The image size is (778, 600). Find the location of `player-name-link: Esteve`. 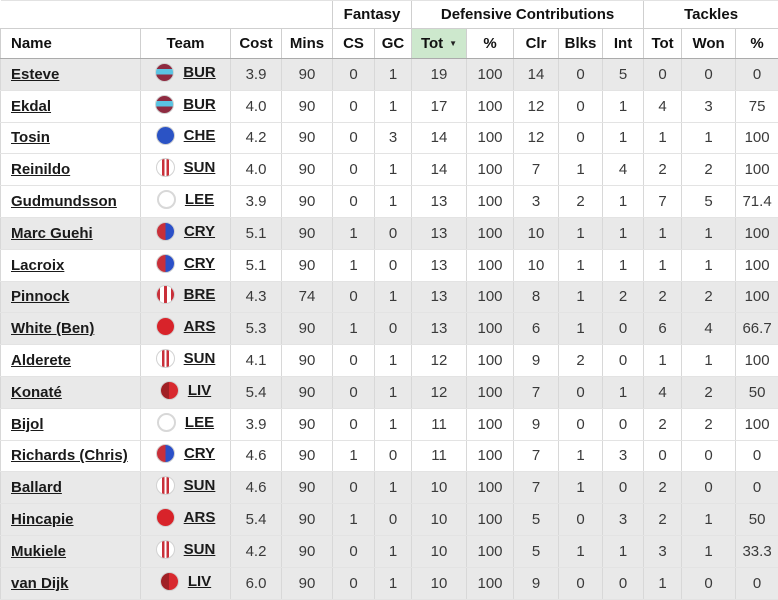

player-name-link: Esteve is located at coordinates (35, 74).